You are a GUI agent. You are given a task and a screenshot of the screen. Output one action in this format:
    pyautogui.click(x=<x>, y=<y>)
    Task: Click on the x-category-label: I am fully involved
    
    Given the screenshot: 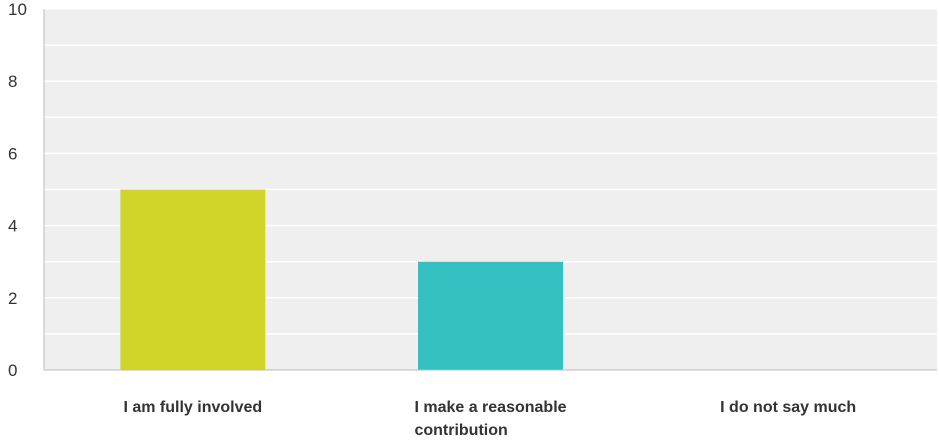 What is the action you would take?
    pyautogui.click(x=192, y=407)
    